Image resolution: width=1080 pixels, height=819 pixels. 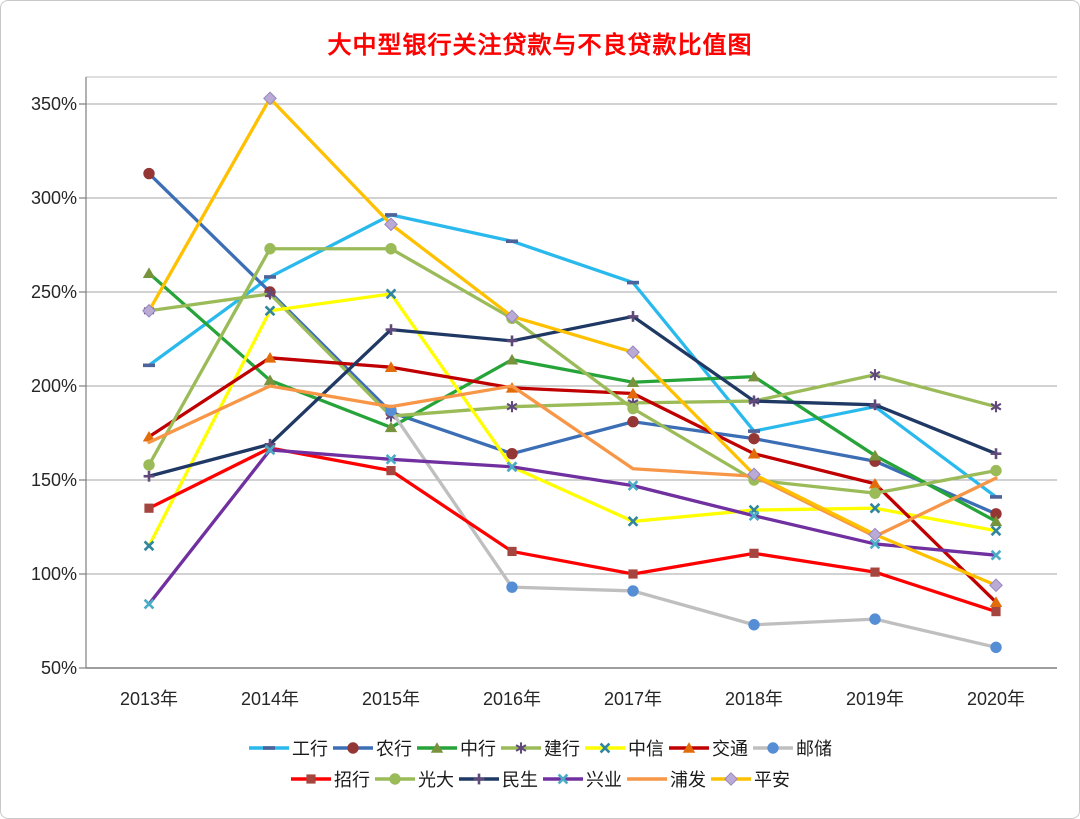 What do you see at coordinates (53, 292) in the screenshot?
I see `y-axis-tick-label: 250%` at bounding box center [53, 292].